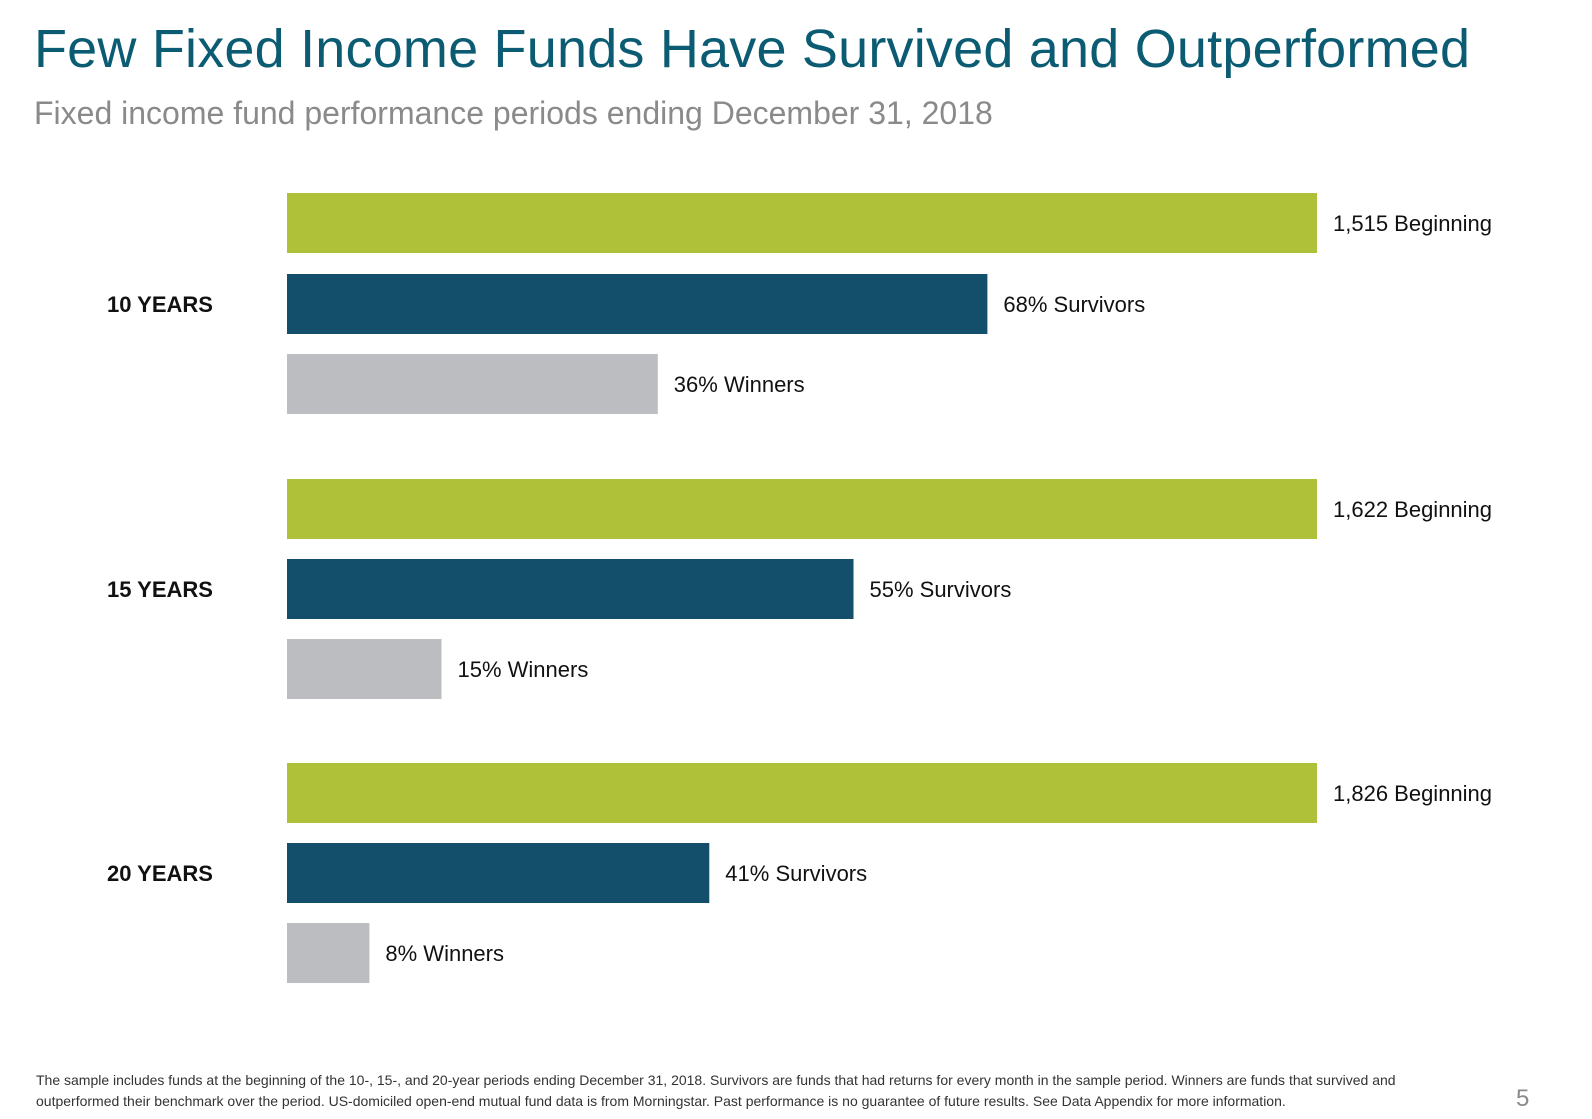 This screenshot has height=1119, width=1592. Describe the element at coordinates (941, 589) in the screenshot. I see `bar-value-label: 55% Survivors` at that location.